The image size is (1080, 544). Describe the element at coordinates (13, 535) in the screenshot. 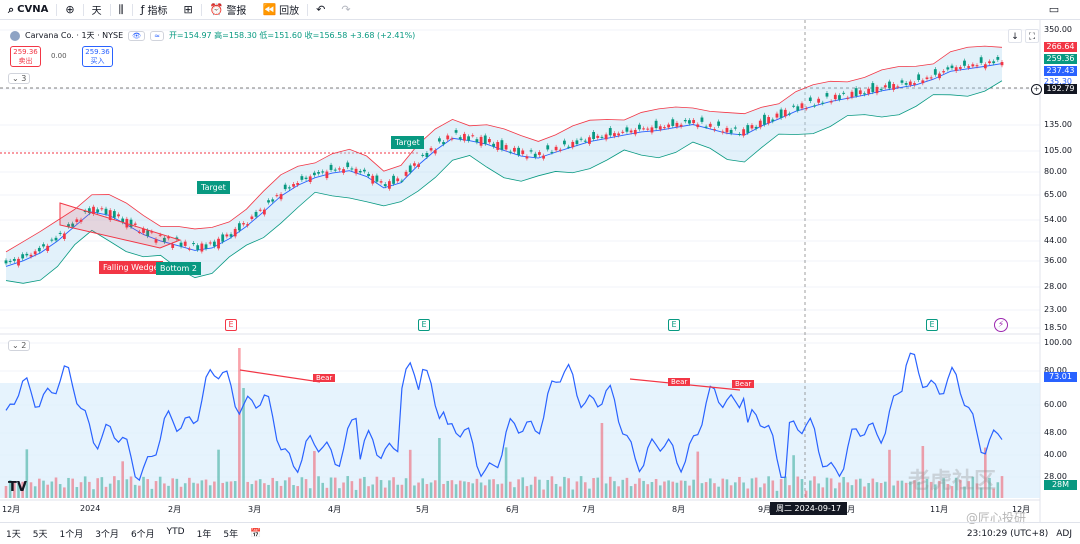

I see `range-button: 1天` at that location.